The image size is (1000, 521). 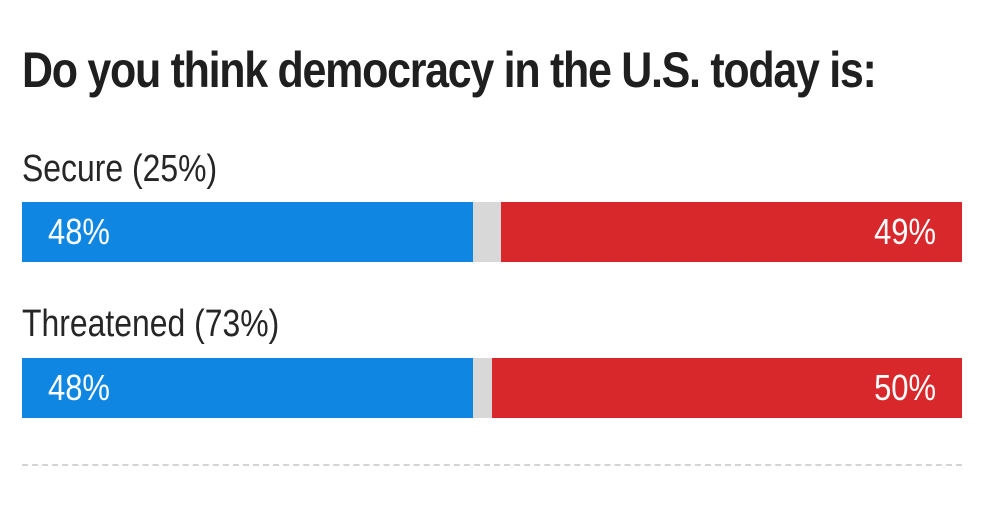 I want to click on row-label-secure: Secure (25%), so click(x=120, y=169).